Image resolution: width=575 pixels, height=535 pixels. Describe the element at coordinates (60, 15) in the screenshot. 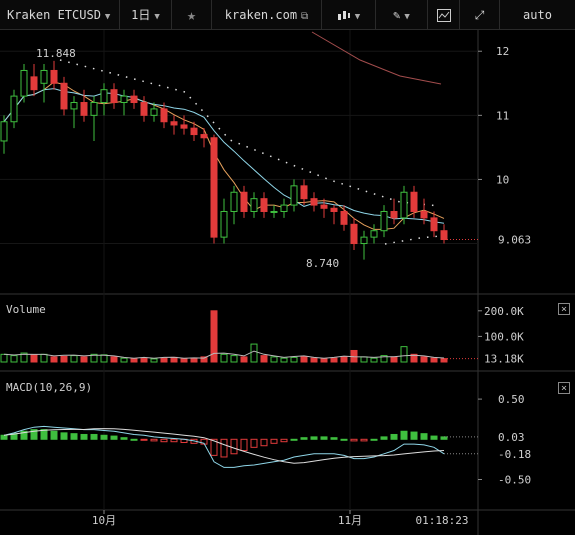

I see `symbol-selector: Kraken ETCUSD ▼` at that location.